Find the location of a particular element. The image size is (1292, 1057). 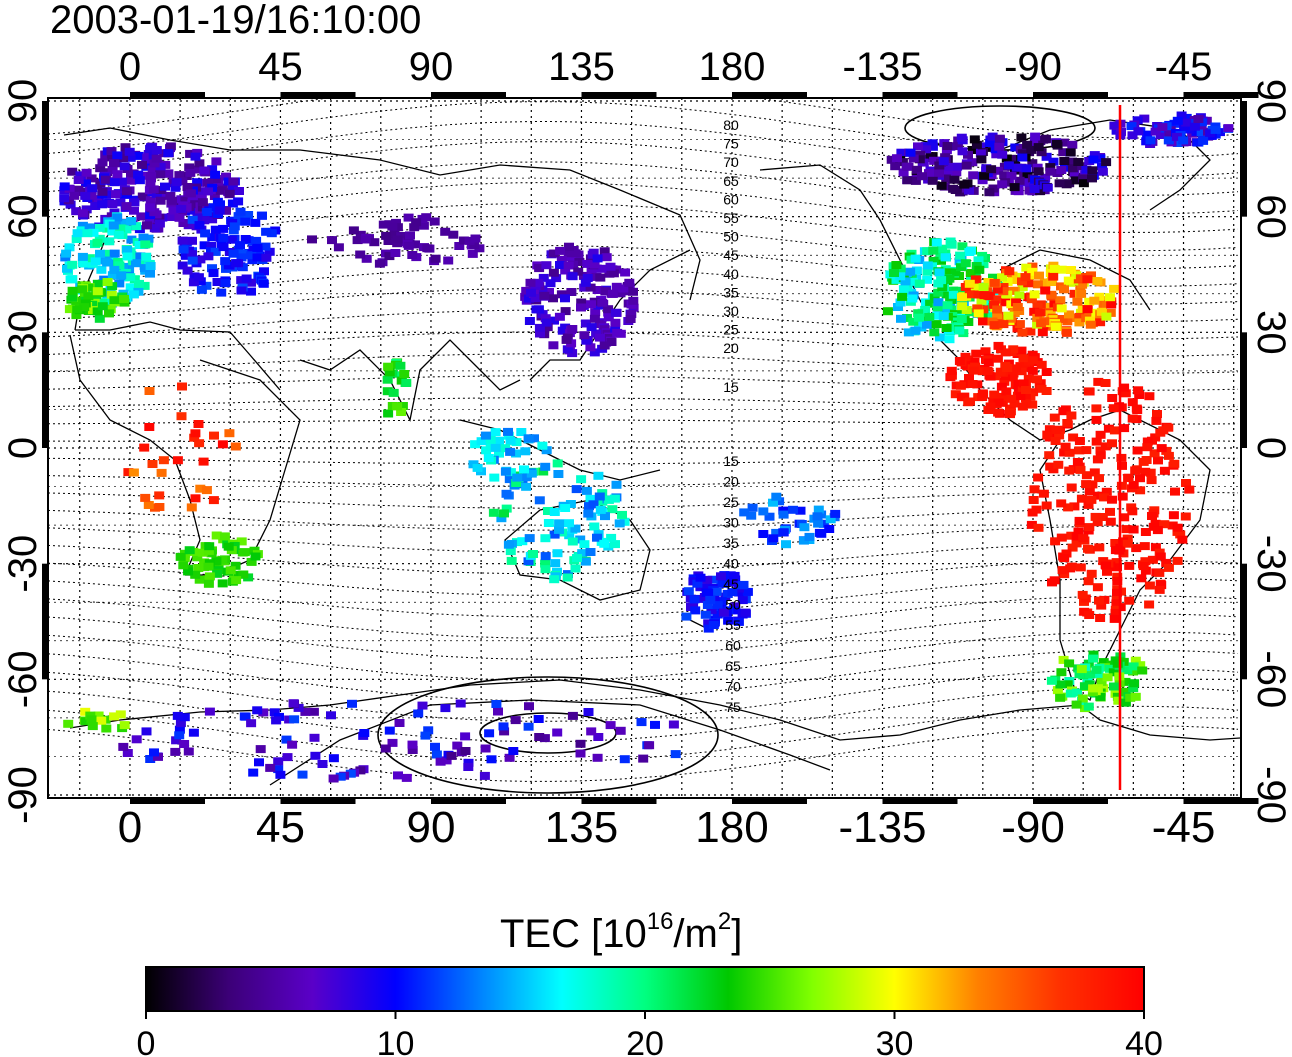

lat-label-right: 90 is located at coordinates (1270, 101).